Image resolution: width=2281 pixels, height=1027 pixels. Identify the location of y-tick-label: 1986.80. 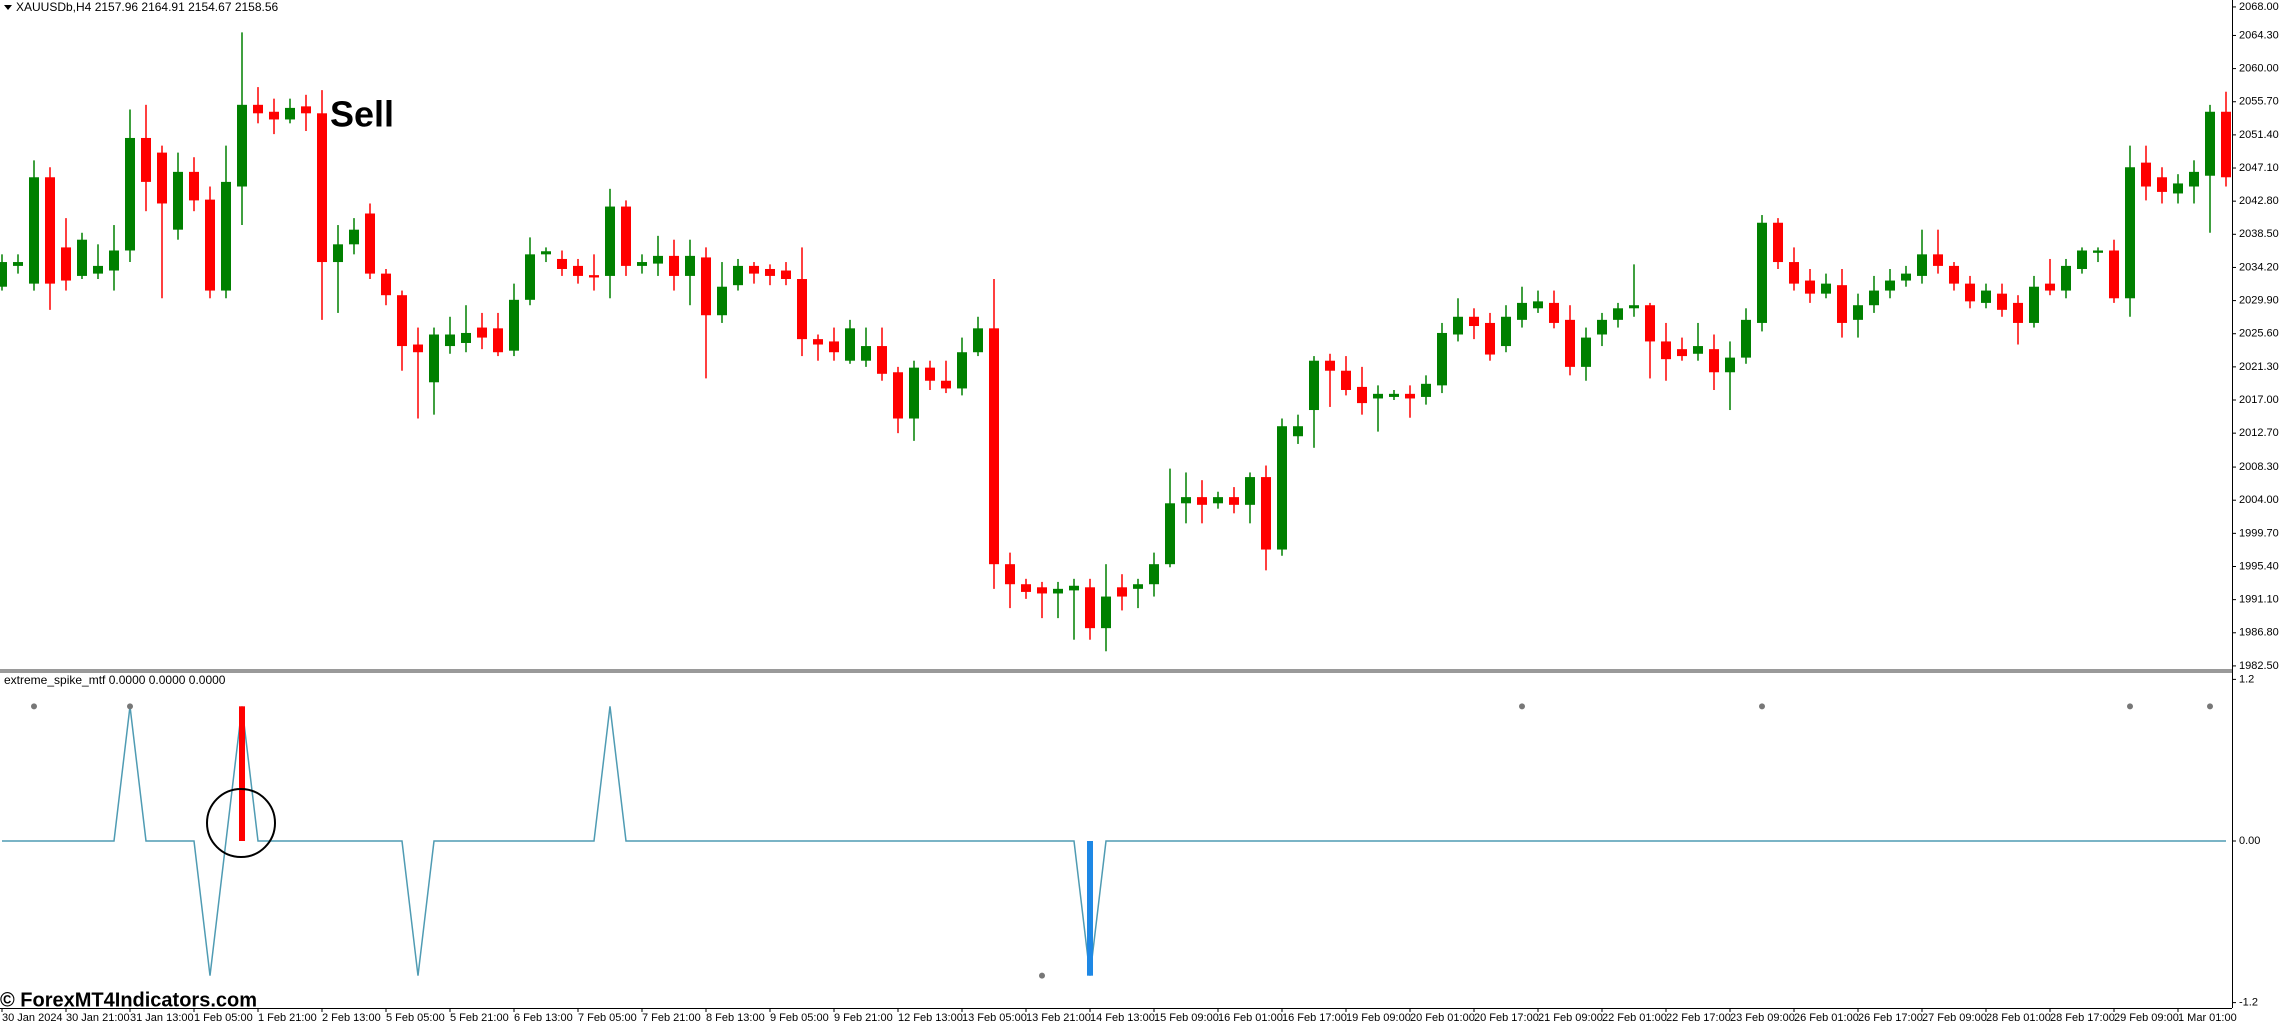
(2259, 633).